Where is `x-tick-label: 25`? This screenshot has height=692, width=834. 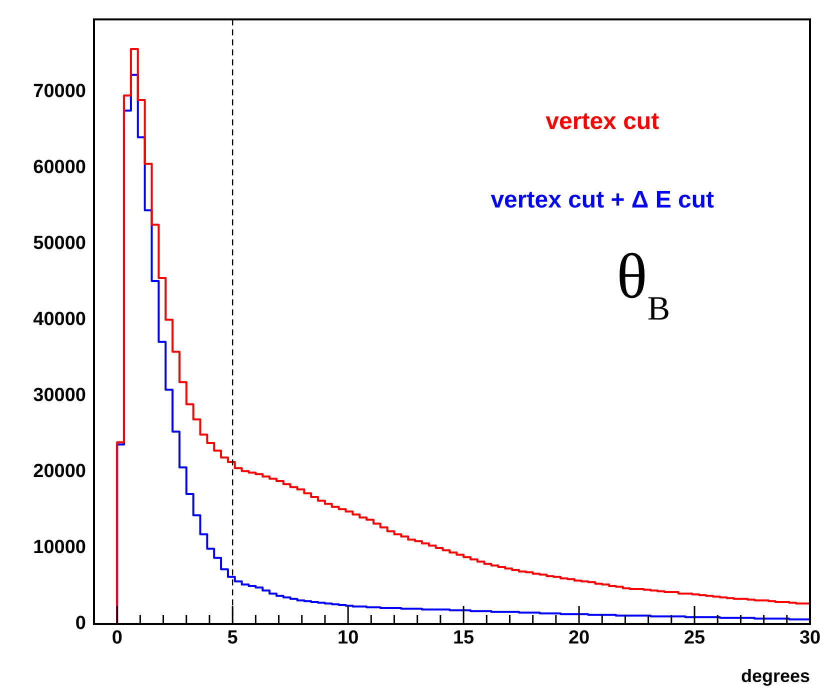 x-tick-label: 25 is located at coordinates (695, 638).